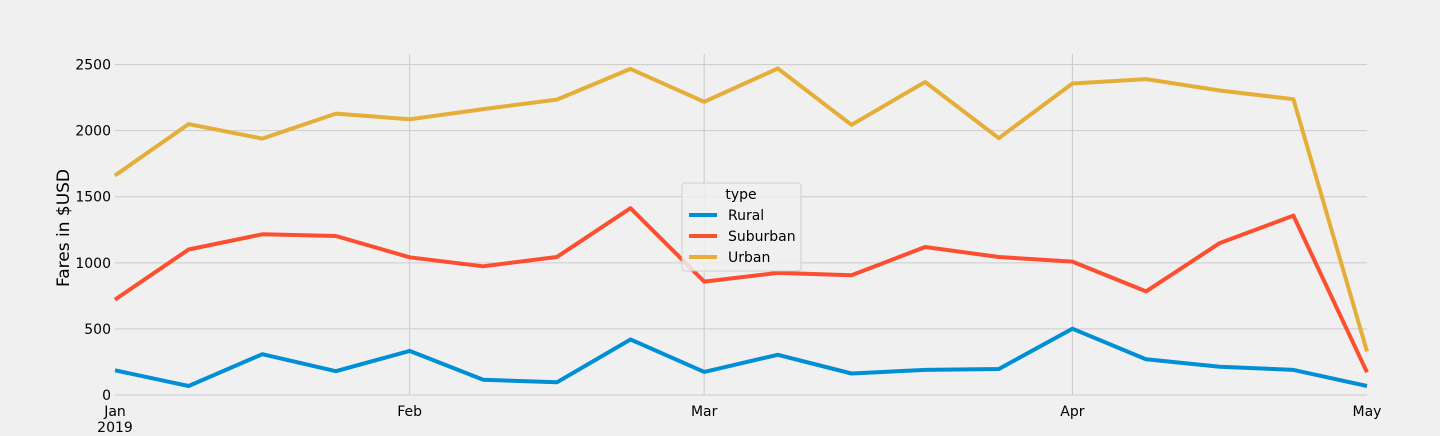 The width and height of the screenshot is (1440, 436). What do you see at coordinates (106, 396) in the screenshot?
I see `y-tick-label: 0` at bounding box center [106, 396].